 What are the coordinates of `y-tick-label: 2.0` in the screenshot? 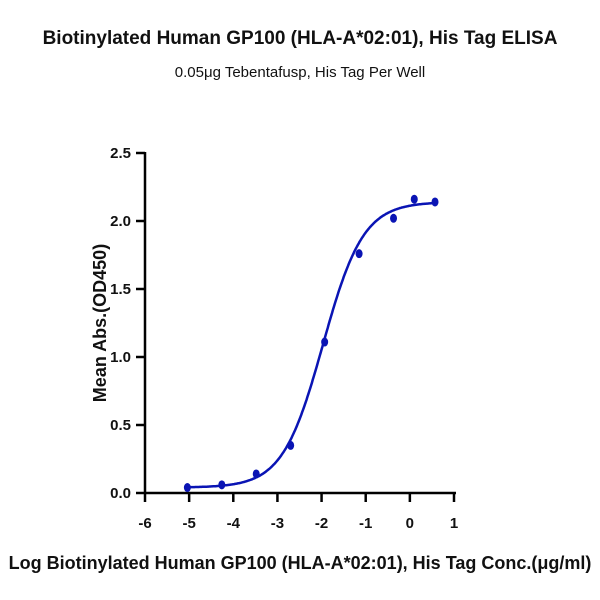 It's located at (120, 221).